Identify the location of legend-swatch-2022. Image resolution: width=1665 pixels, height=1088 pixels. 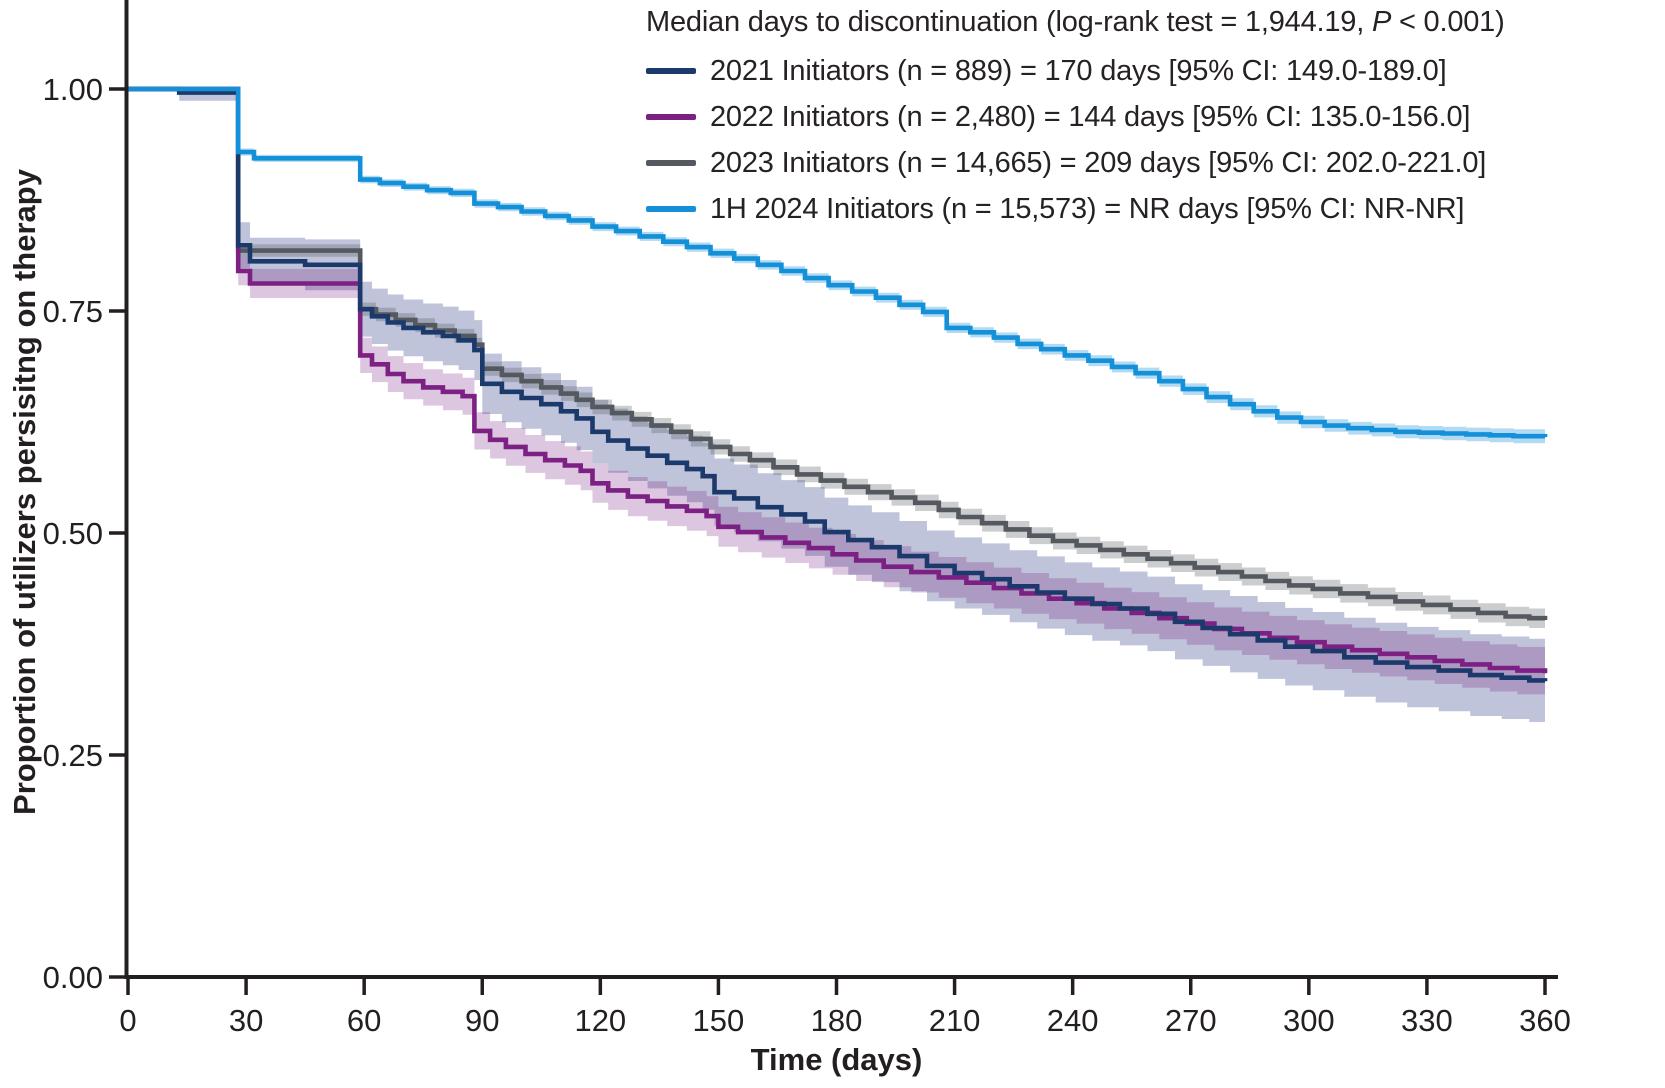
(671, 117).